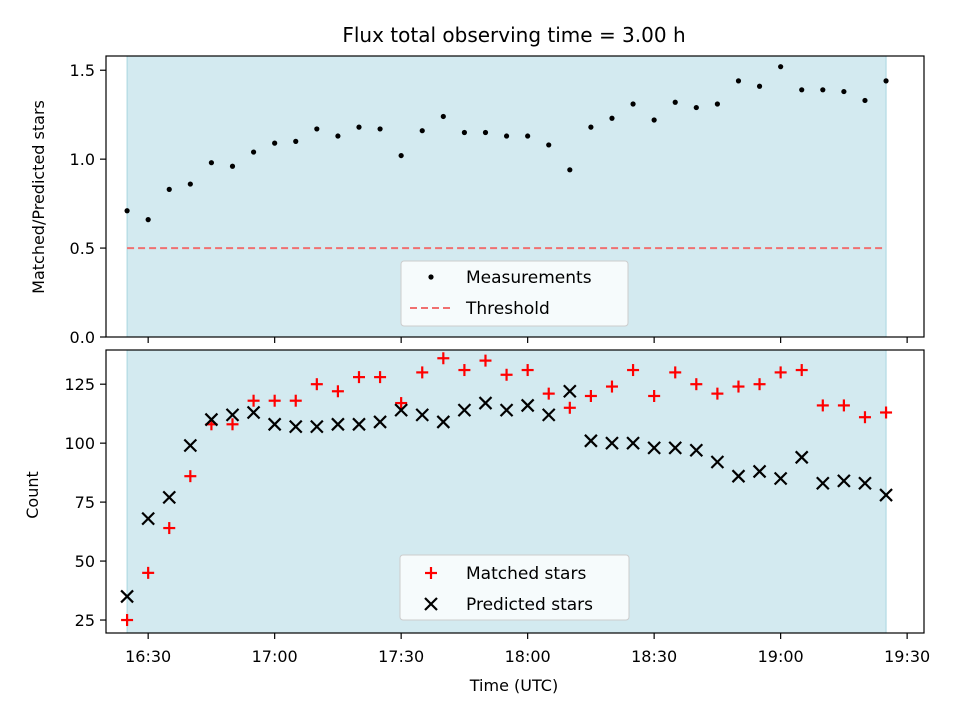 The height and width of the screenshot is (720, 960). Describe the element at coordinates (526, 574) in the screenshot. I see `legend-matched-label: Matched stars` at that location.